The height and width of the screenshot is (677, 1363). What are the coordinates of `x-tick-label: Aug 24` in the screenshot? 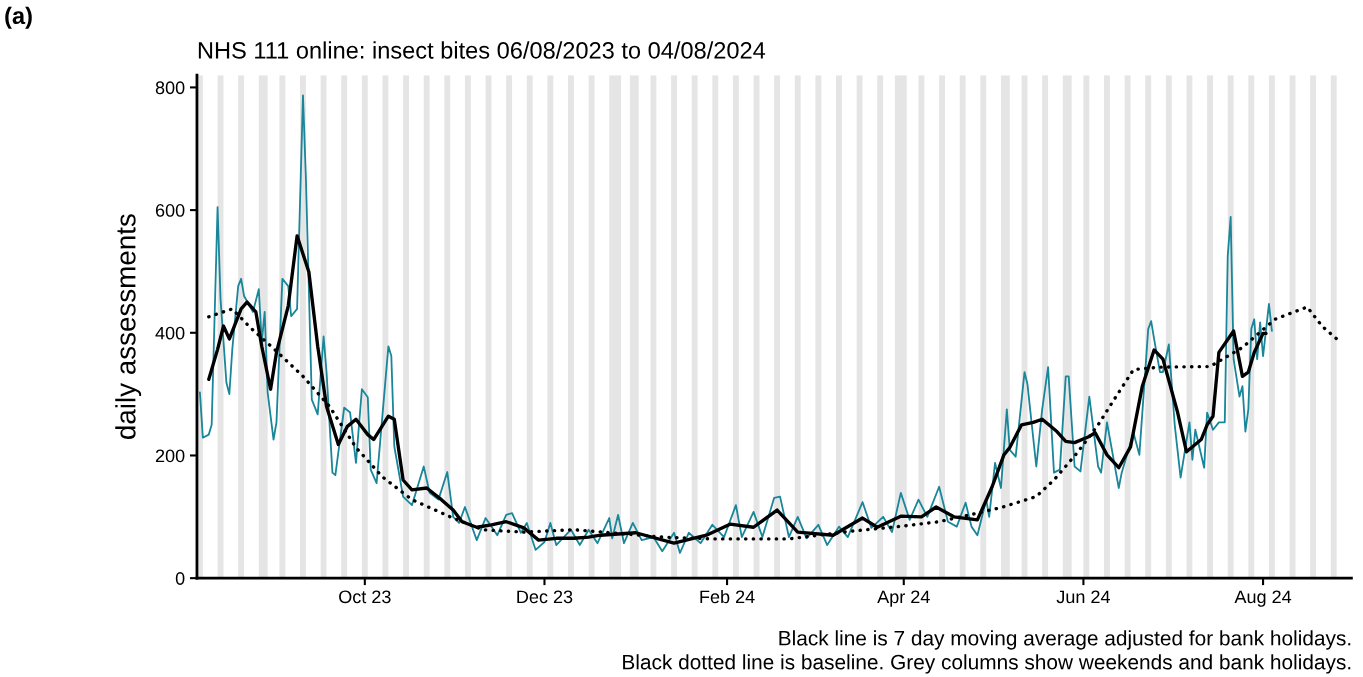 It's located at (1263, 598).